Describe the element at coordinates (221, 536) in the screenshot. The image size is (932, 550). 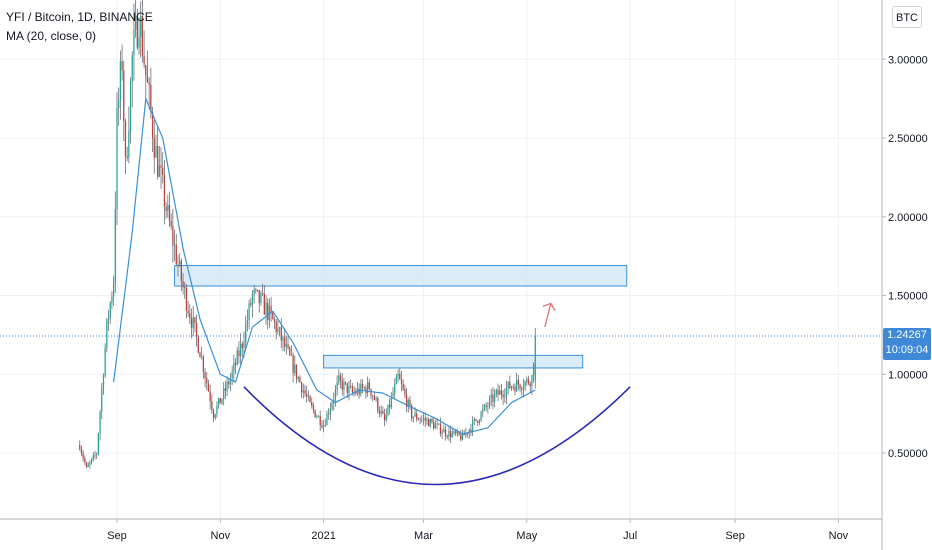
I see `x-tick-label: Nov` at that location.